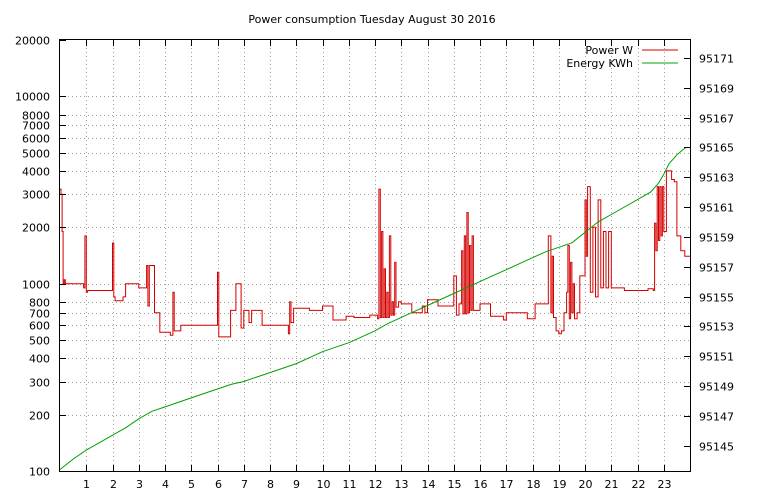  What do you see at coordinates (296, 484) in the screenshot?
I see `x-tick-label: 9` at bounding box center [296, 484].